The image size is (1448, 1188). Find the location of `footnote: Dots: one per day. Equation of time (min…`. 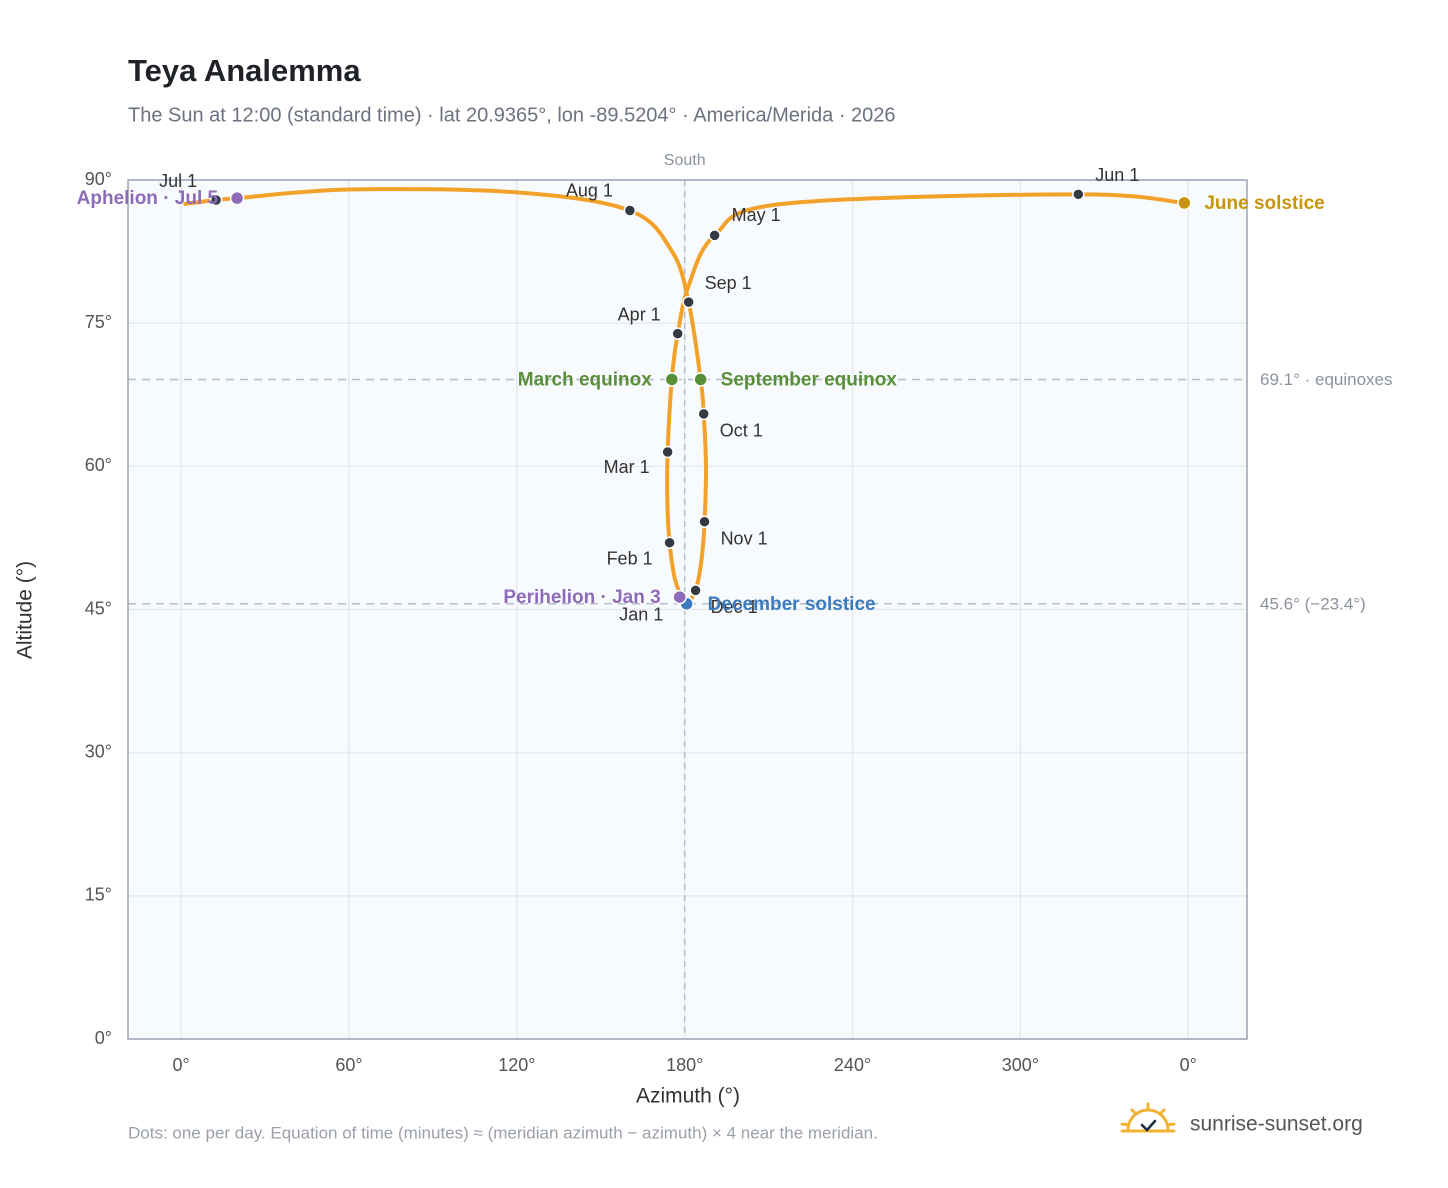

footnote: Dots: one per day. Equation of time (min… is located at coordinates (503, 1132).